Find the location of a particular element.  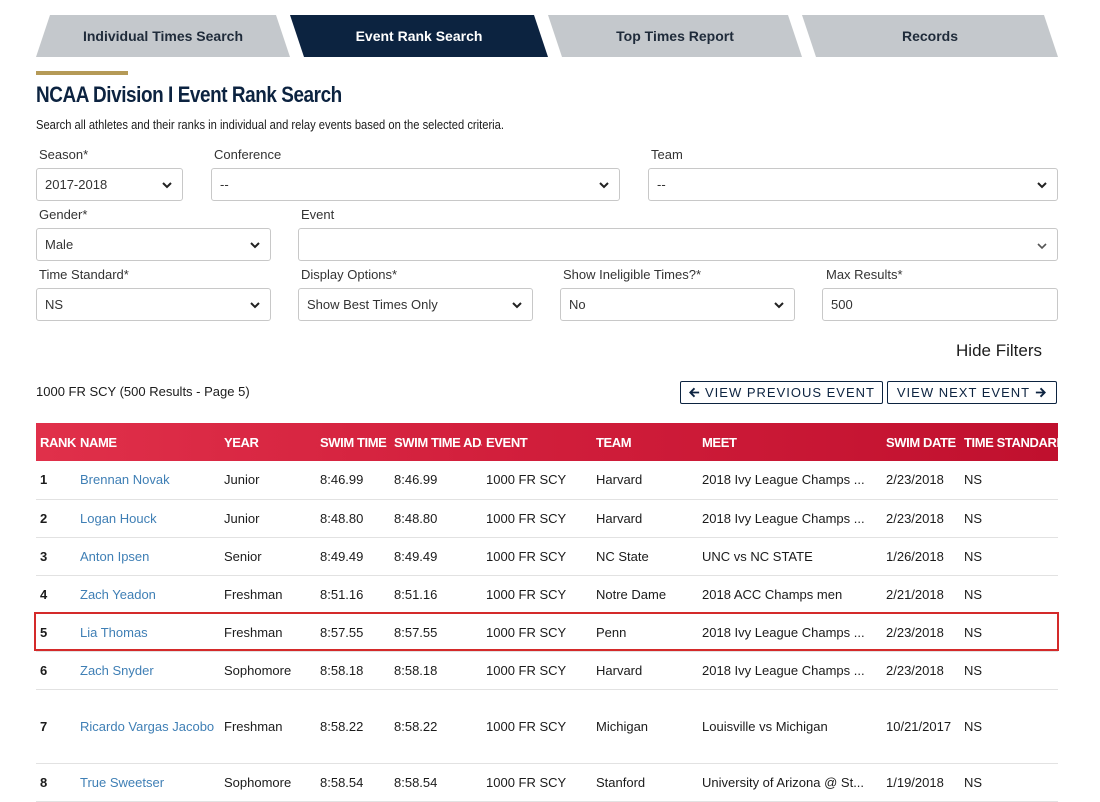

tab-top-times-report: Top Times Report is located at coordinates (675, 36).